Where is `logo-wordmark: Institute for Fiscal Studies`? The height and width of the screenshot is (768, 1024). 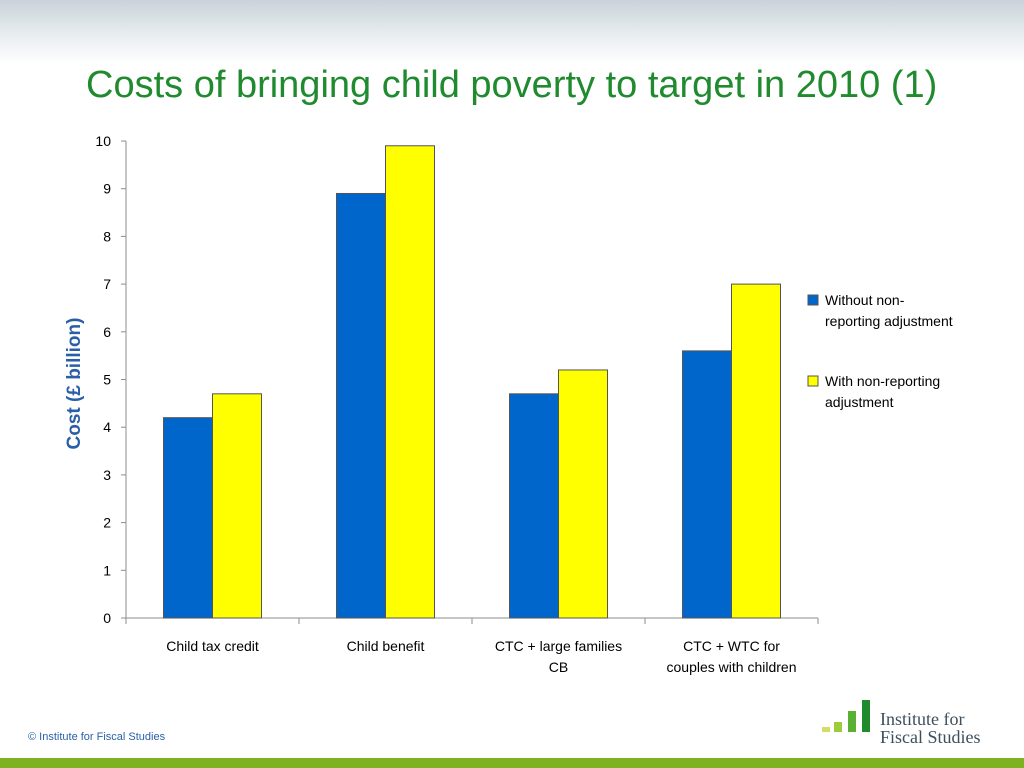 logo-wordmark: Institute for Fiscal Studies is located at coordinates (930, 728).